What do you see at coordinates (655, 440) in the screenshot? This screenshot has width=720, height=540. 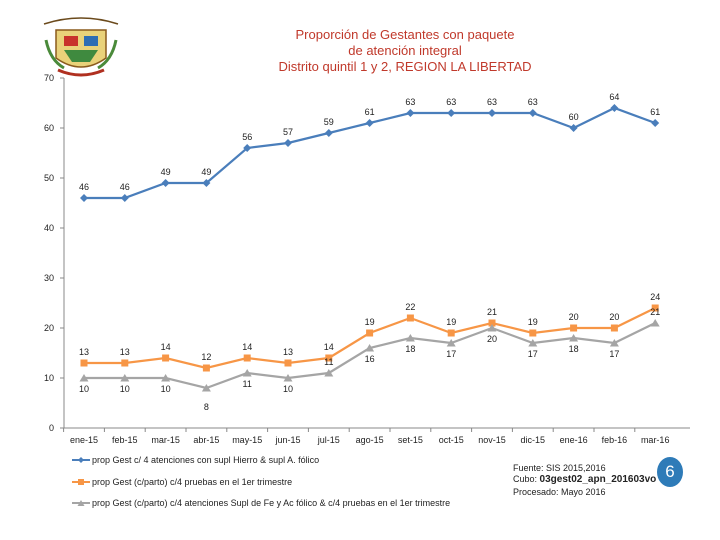 I see `x-tick-label: mar-16` at bounding box center [655, 440].